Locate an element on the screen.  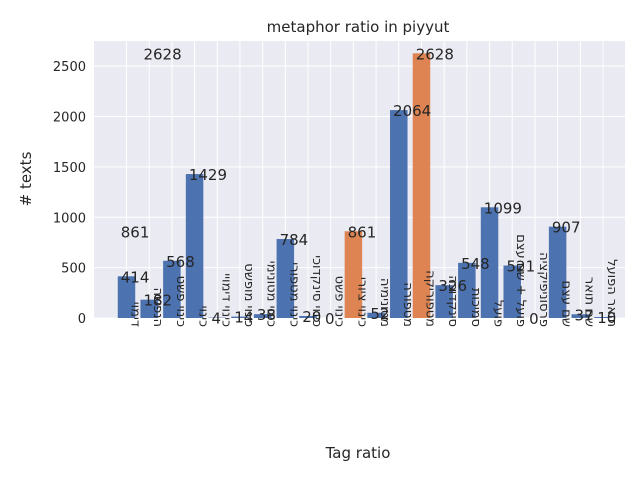
y-tick-label: 500 is located at coordinates (73, 269).